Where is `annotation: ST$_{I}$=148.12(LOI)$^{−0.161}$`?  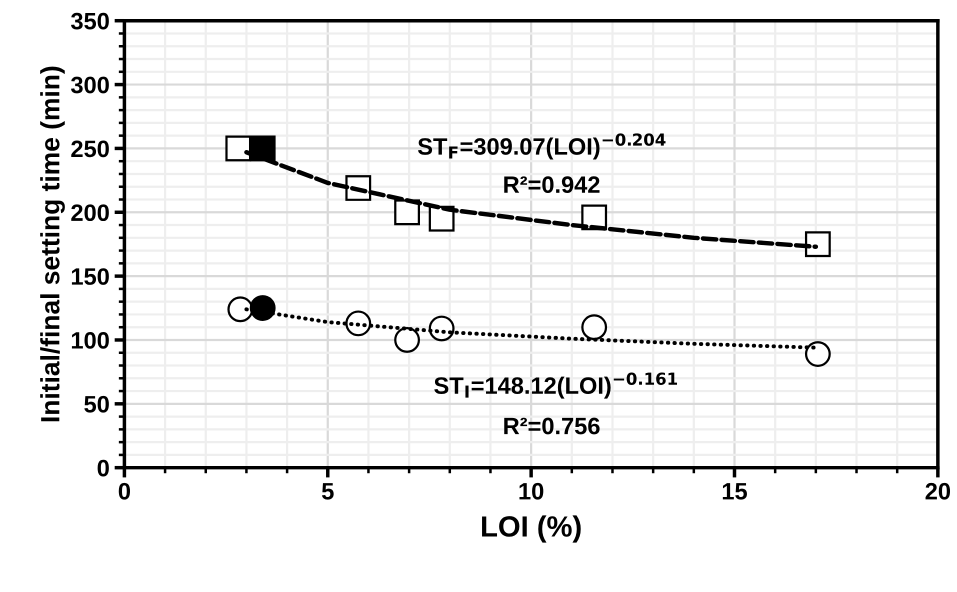
annotation: ST$_{I}$=148.12(LOI)$^{−0.161}$ is located at coordinates (556, 385).